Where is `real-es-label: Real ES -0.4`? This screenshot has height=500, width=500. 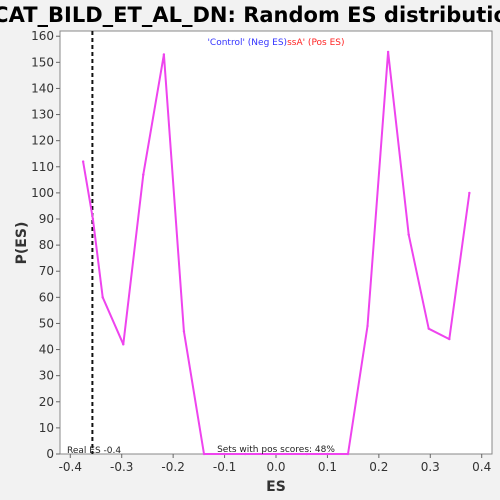
real-es-label: Real ES -0.4 is located at coordinates (94, 451).